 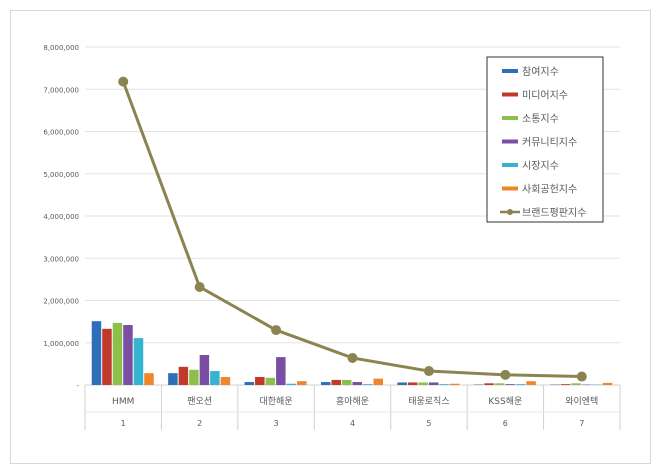 What do you see at coordinates (505, 401) in the screenshot?
I see `category-label: KSS해운` at bounding box center [505, 401].